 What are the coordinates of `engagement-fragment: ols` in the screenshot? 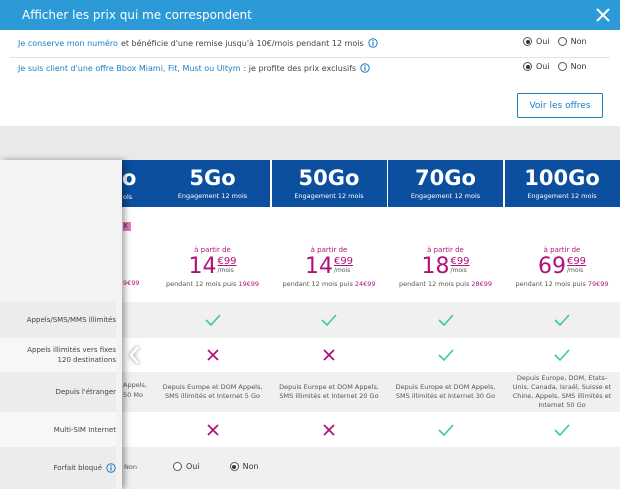 It's located at (128, 197).